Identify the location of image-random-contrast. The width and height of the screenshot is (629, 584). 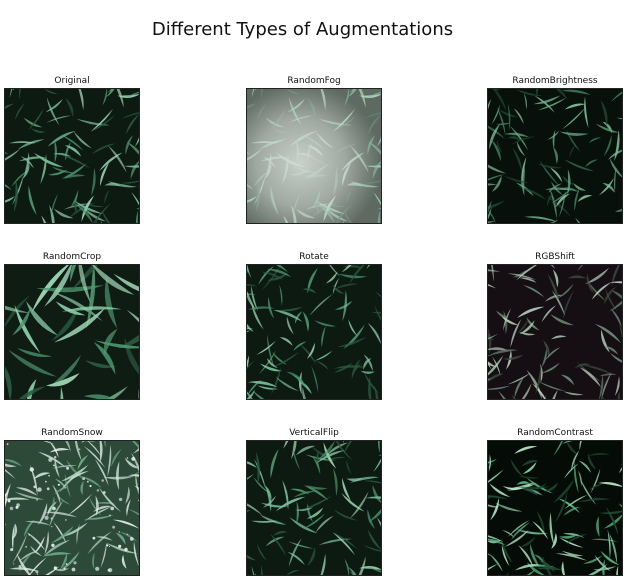
(555, 508).